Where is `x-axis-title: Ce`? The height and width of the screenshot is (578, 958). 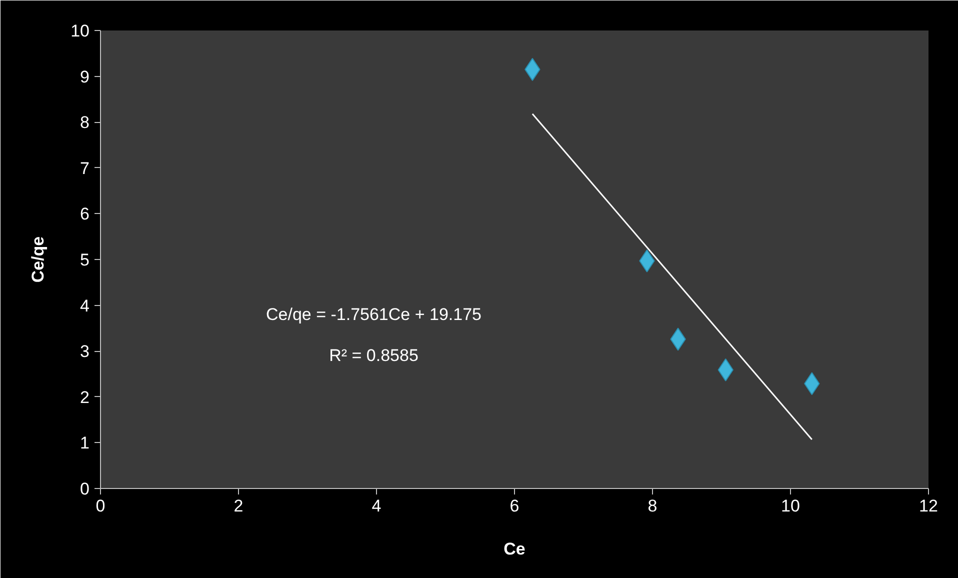
x-axis-title: Ce is located at coordinates (515, 549).